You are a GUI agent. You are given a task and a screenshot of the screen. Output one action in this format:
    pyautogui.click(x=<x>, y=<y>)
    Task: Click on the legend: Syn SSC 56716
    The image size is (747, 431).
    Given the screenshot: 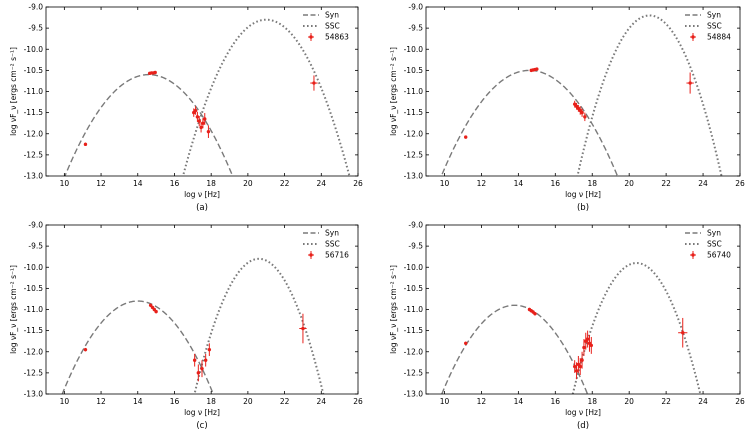 What is the action you would take?
    pyautogui.click(x=326, y=244)
    